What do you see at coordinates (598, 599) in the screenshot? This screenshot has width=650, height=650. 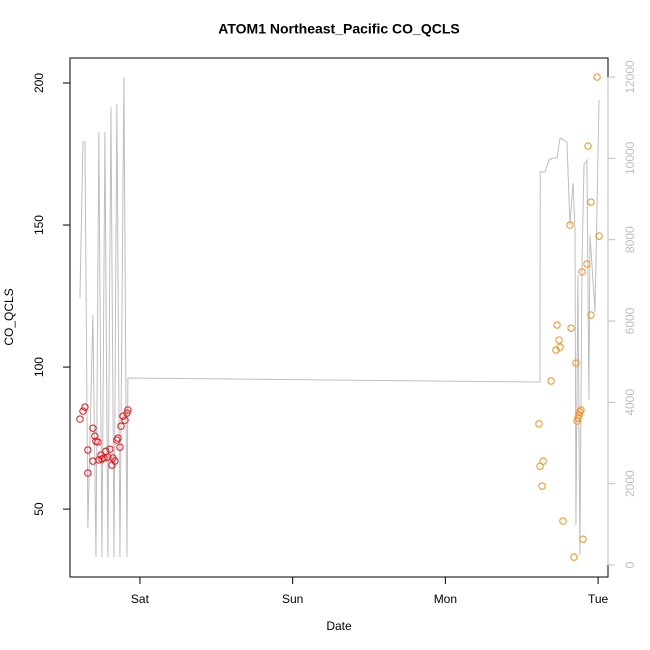 I see `x-tick-label: Tue` at bounding box center [598, 599].